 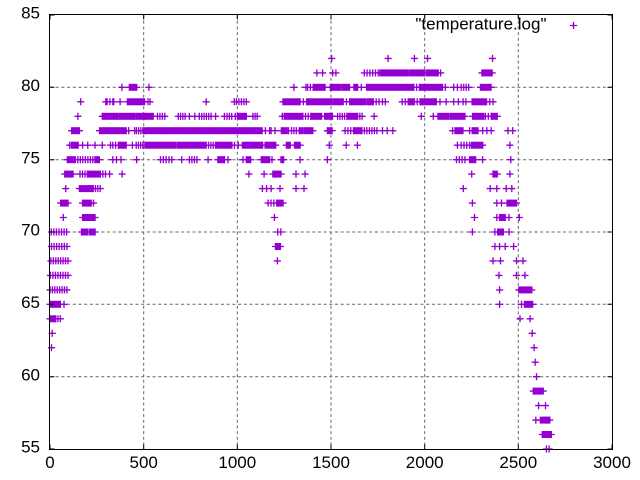 I want to click on svg-text: "temperature.log", so click(x=480, y=24).